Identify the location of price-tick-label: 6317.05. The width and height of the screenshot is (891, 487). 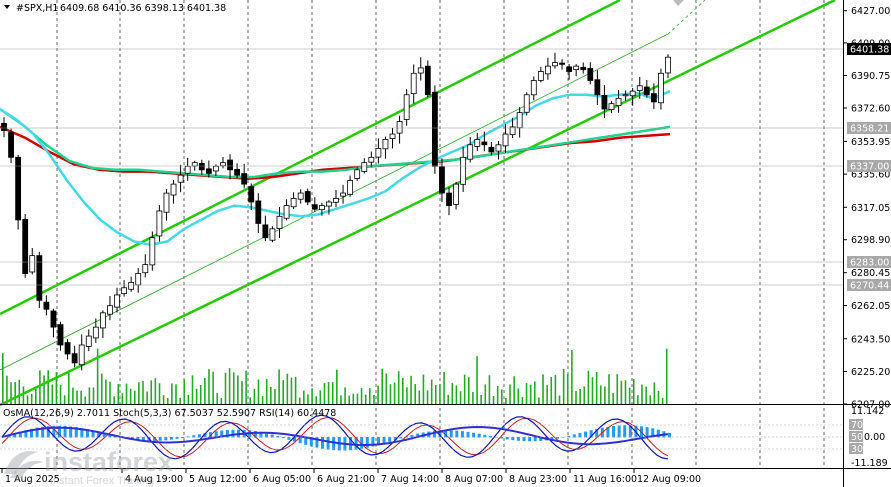
(870, 208).